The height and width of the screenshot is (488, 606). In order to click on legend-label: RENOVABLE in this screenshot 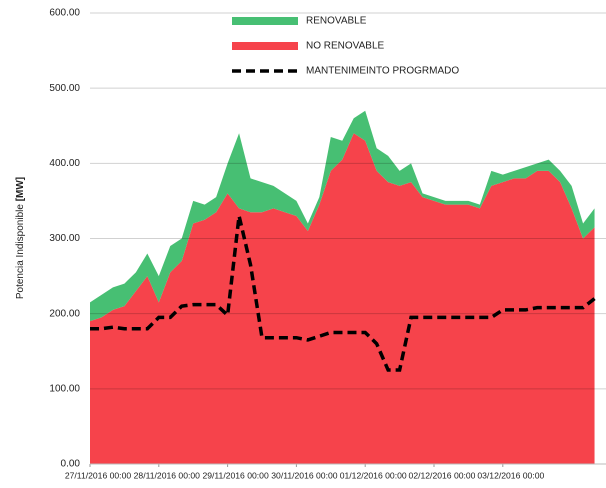, I will do `click(336, 21)`.